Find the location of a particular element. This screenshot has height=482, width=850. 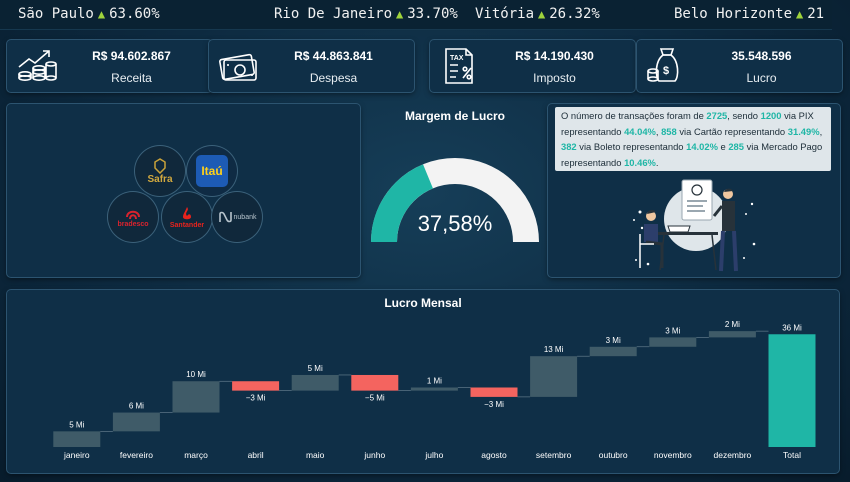

itau-text: Itaú is located at coordinates (212, 171).